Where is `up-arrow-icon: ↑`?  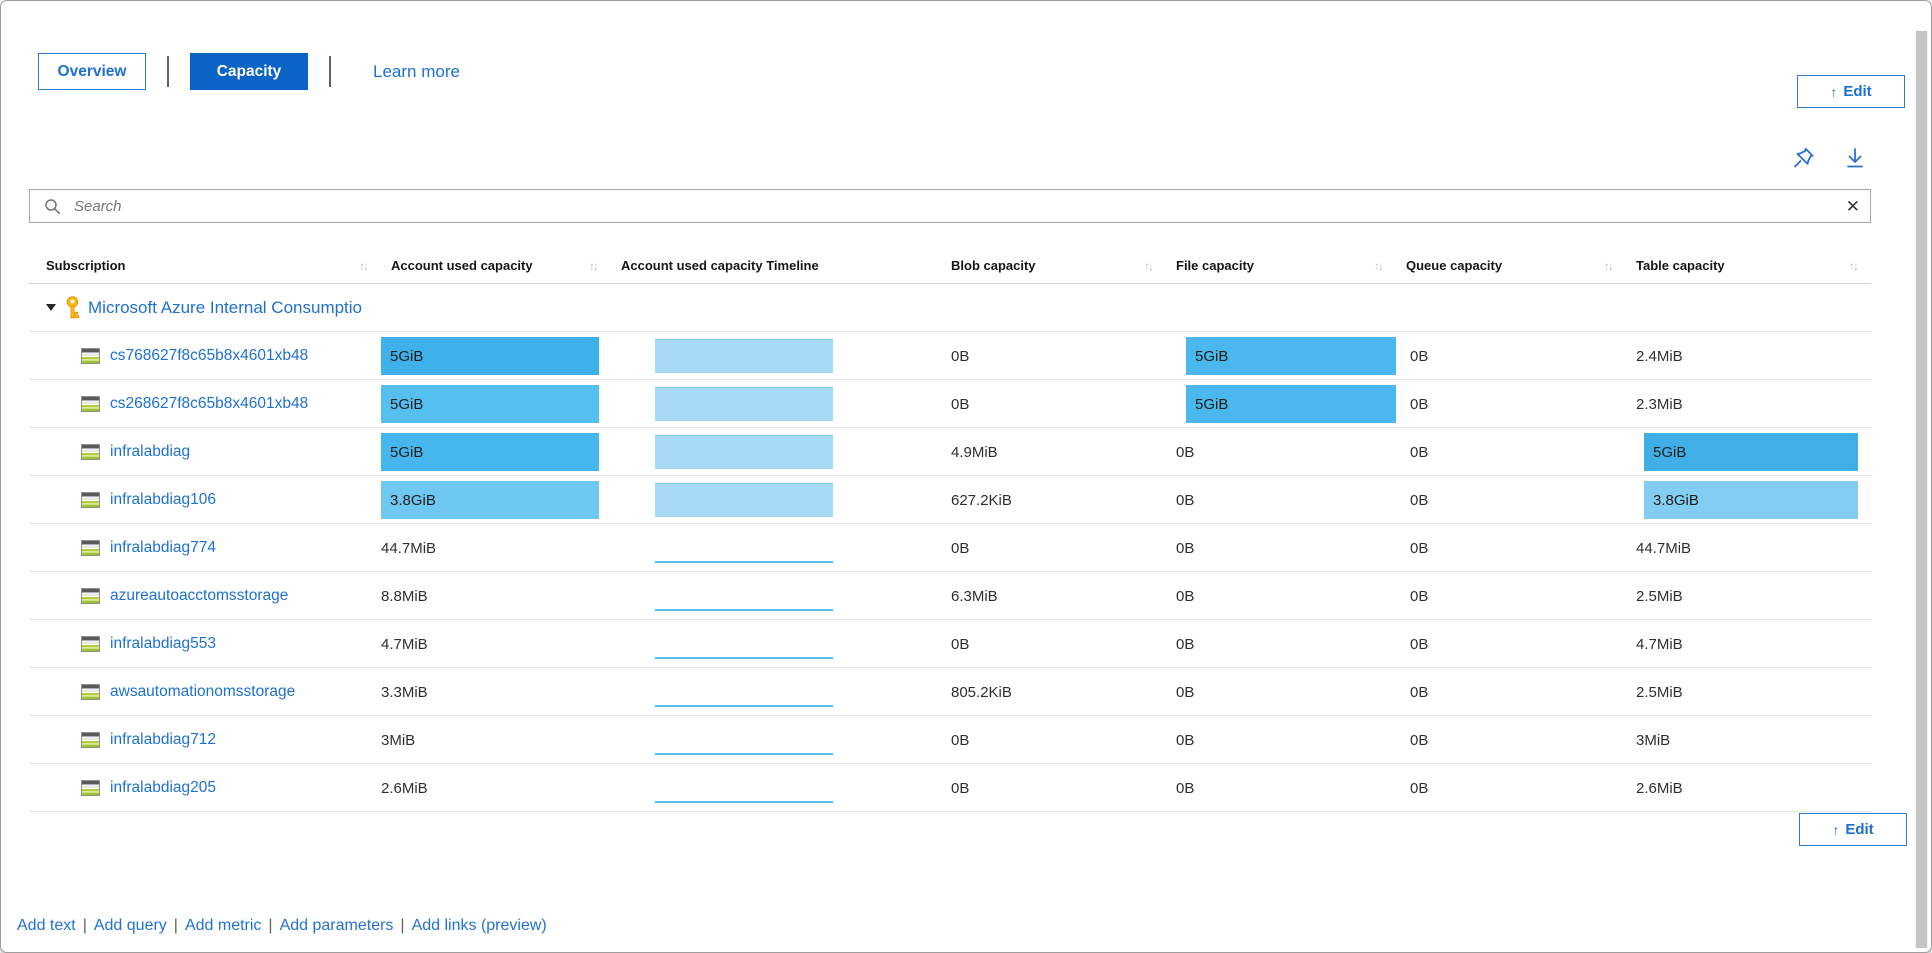 up-arrow-icon: ↑ is located at coordinates (1834, 91).